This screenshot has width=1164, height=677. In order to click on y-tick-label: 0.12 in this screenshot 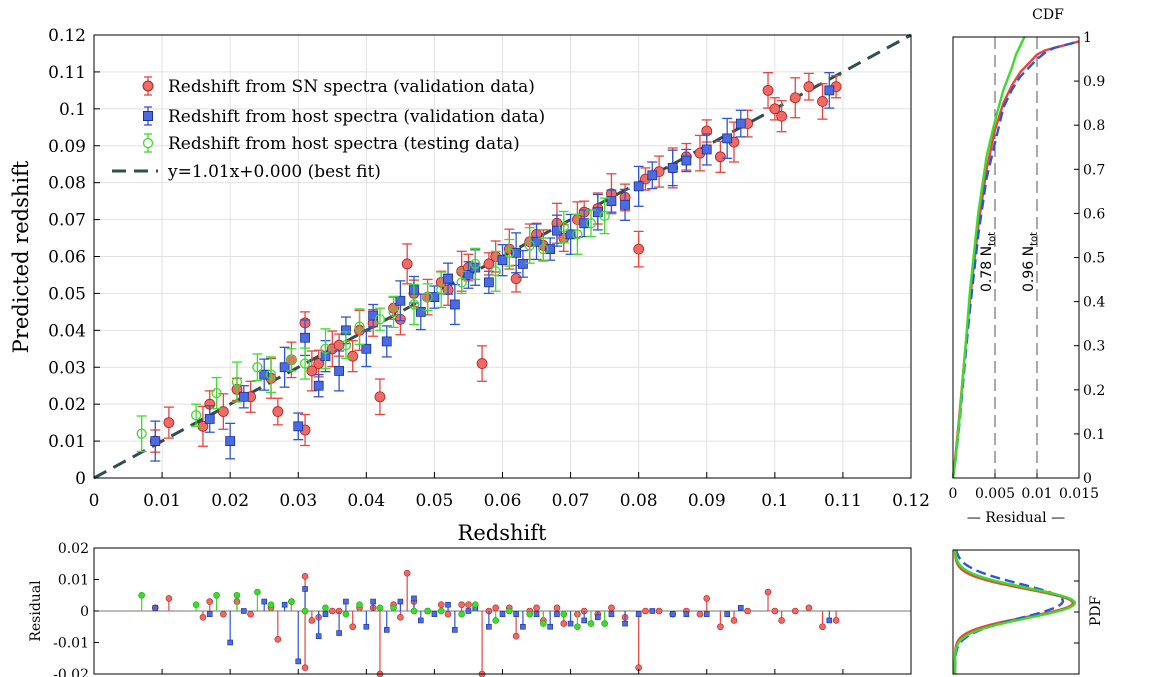, I will do `click(67, 36)`.